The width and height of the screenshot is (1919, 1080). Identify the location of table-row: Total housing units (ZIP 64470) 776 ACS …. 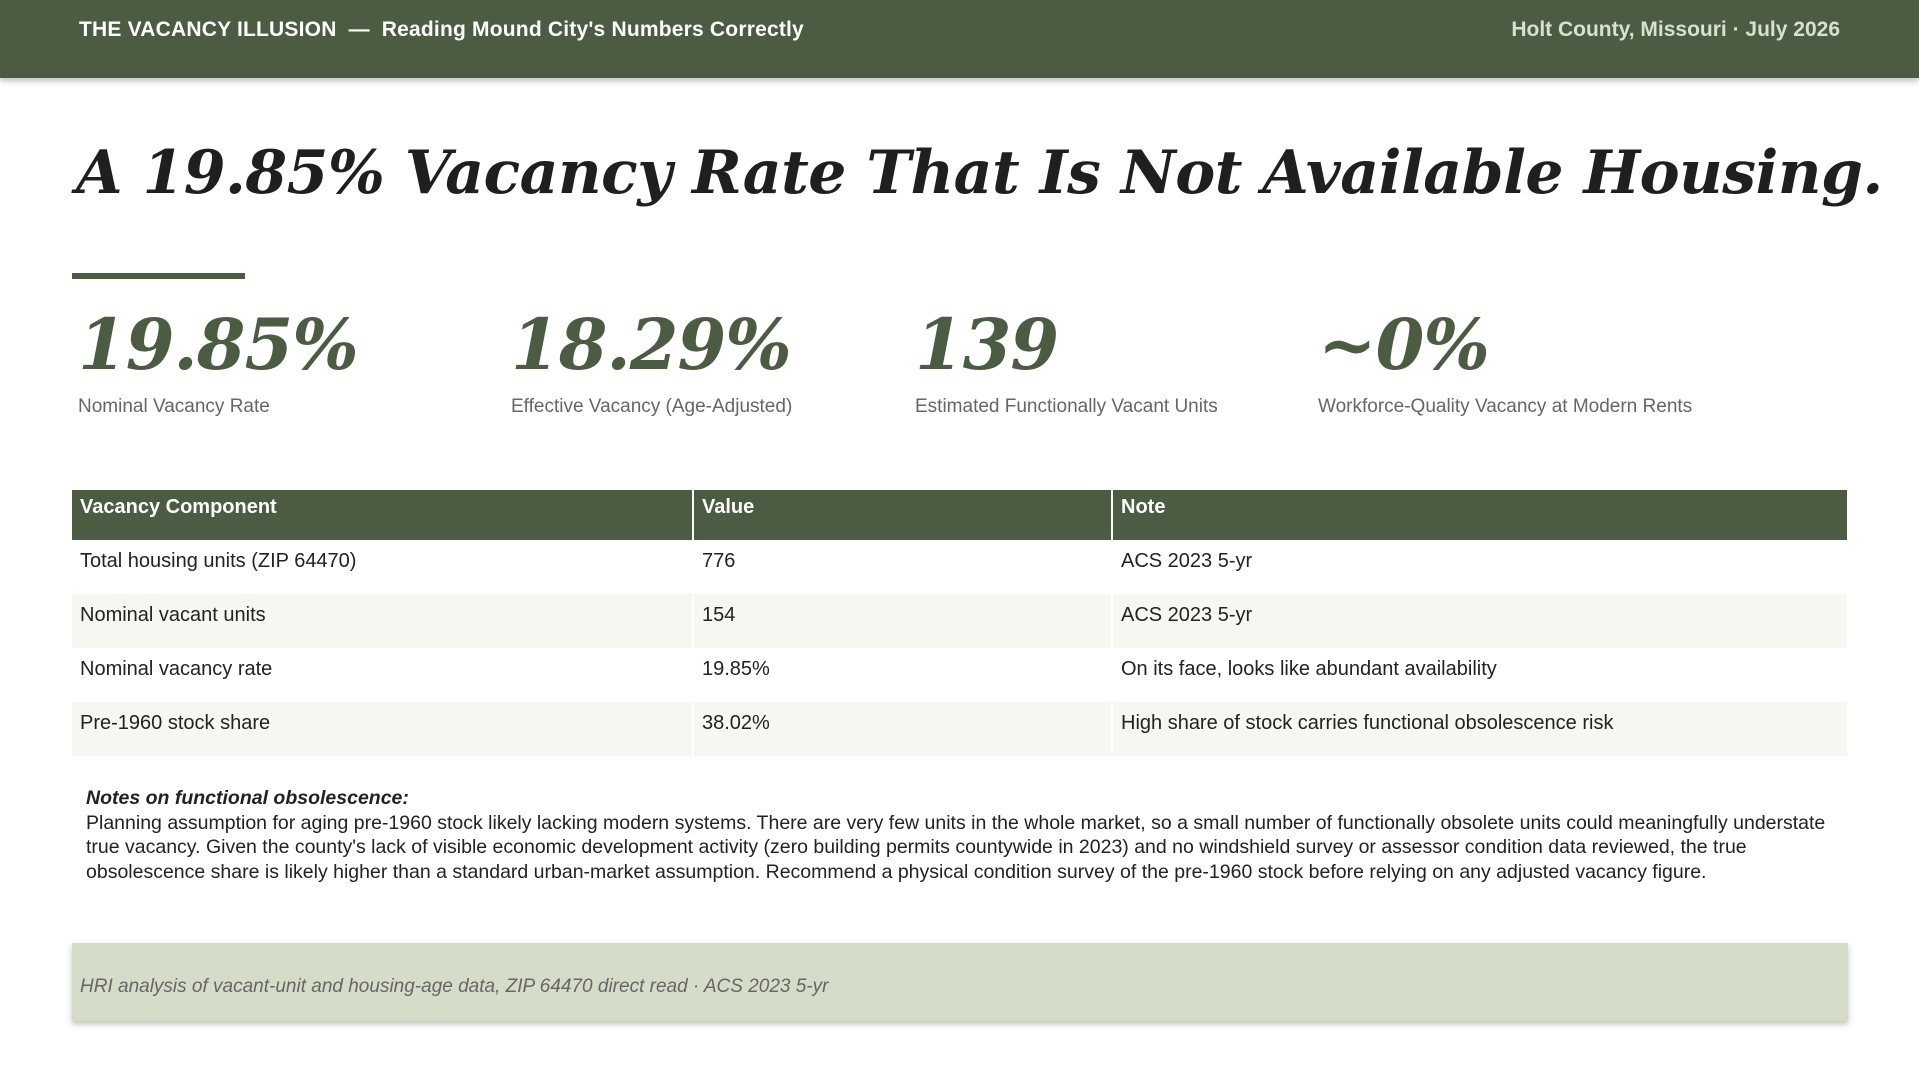
(959, 567).